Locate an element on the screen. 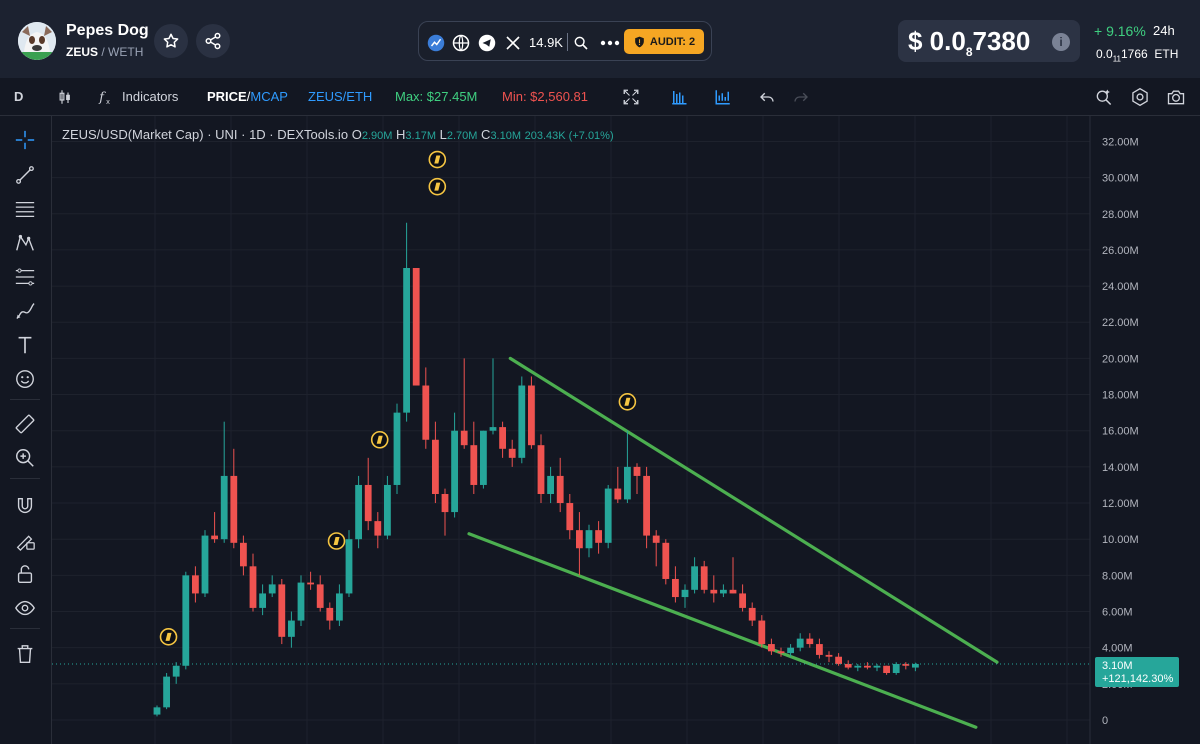 The image size is (1200, 744). magnet-icon is located at coordinates (25, 506).